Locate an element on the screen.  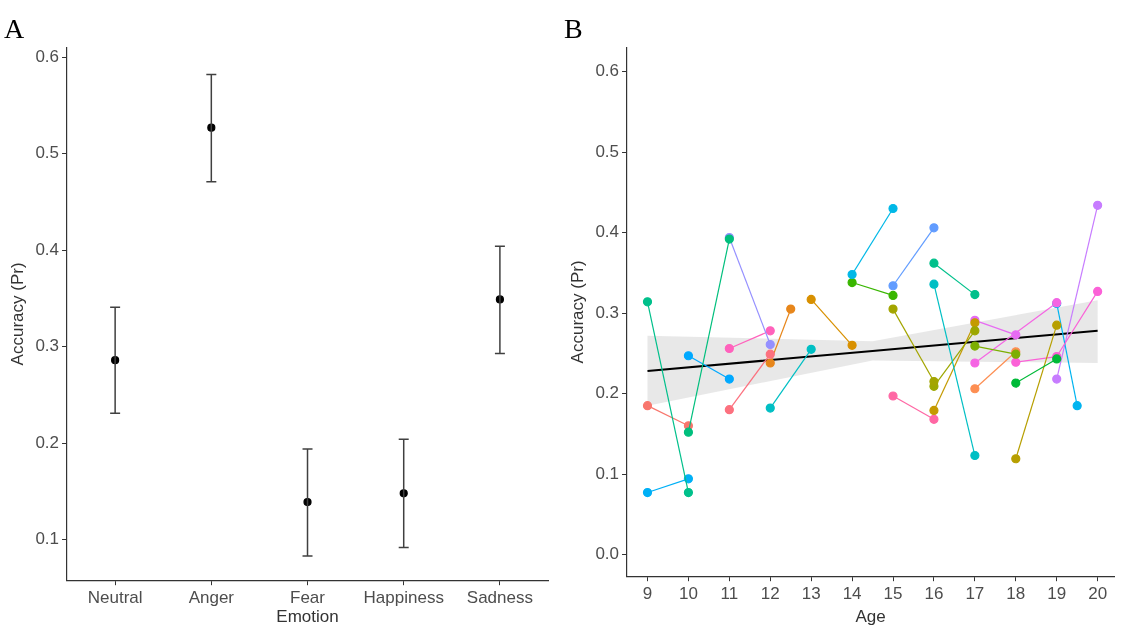
chart-title: B is located at coordinates (573, 29).